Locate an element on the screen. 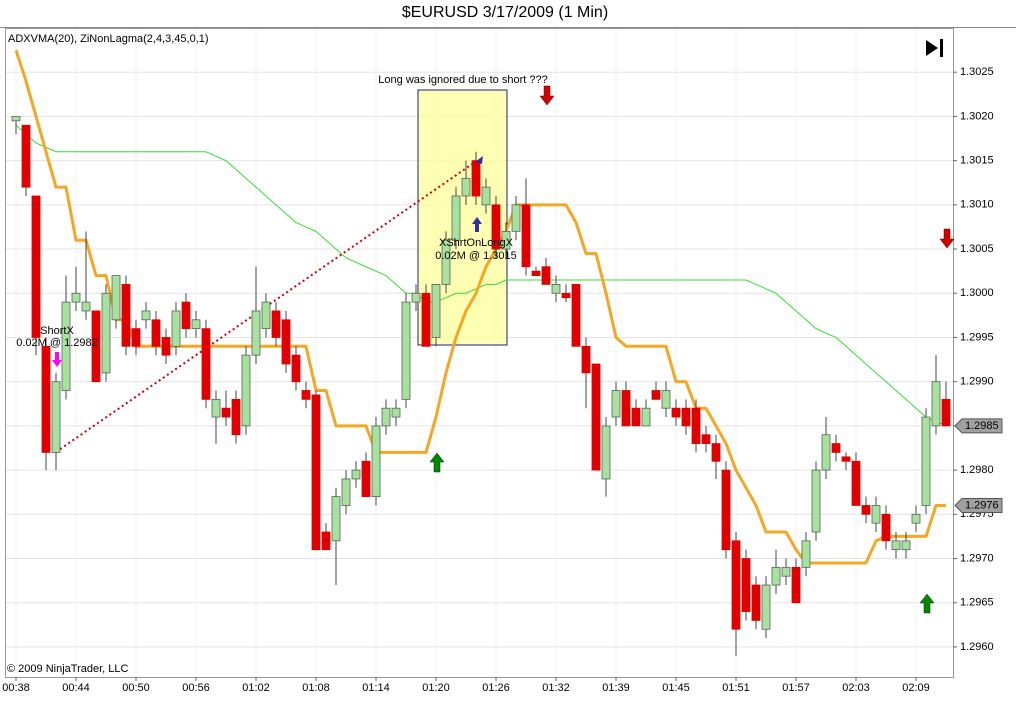 This screenshot has width=1016, height=724. price-marker-label: 1.2985 is located at coordinates (982, 426).